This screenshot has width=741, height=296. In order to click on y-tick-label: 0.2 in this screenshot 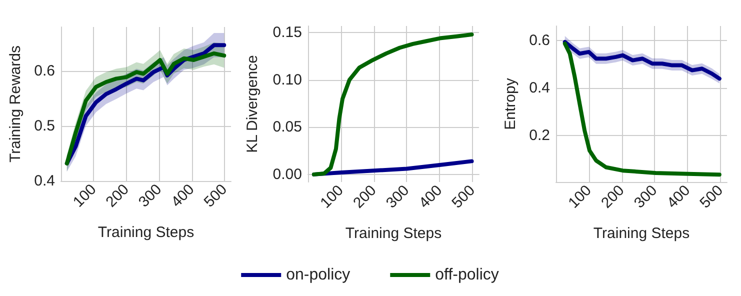, I will do `click(539, 135)`.